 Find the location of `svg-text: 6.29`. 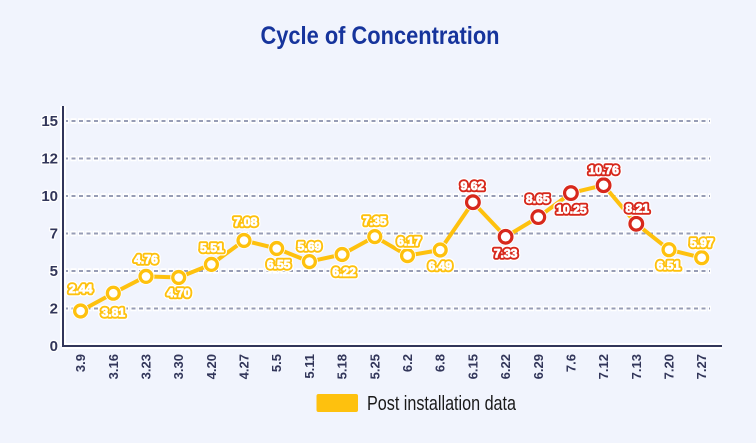

svg-text: 6.29 is located at coordinates (538, 366).